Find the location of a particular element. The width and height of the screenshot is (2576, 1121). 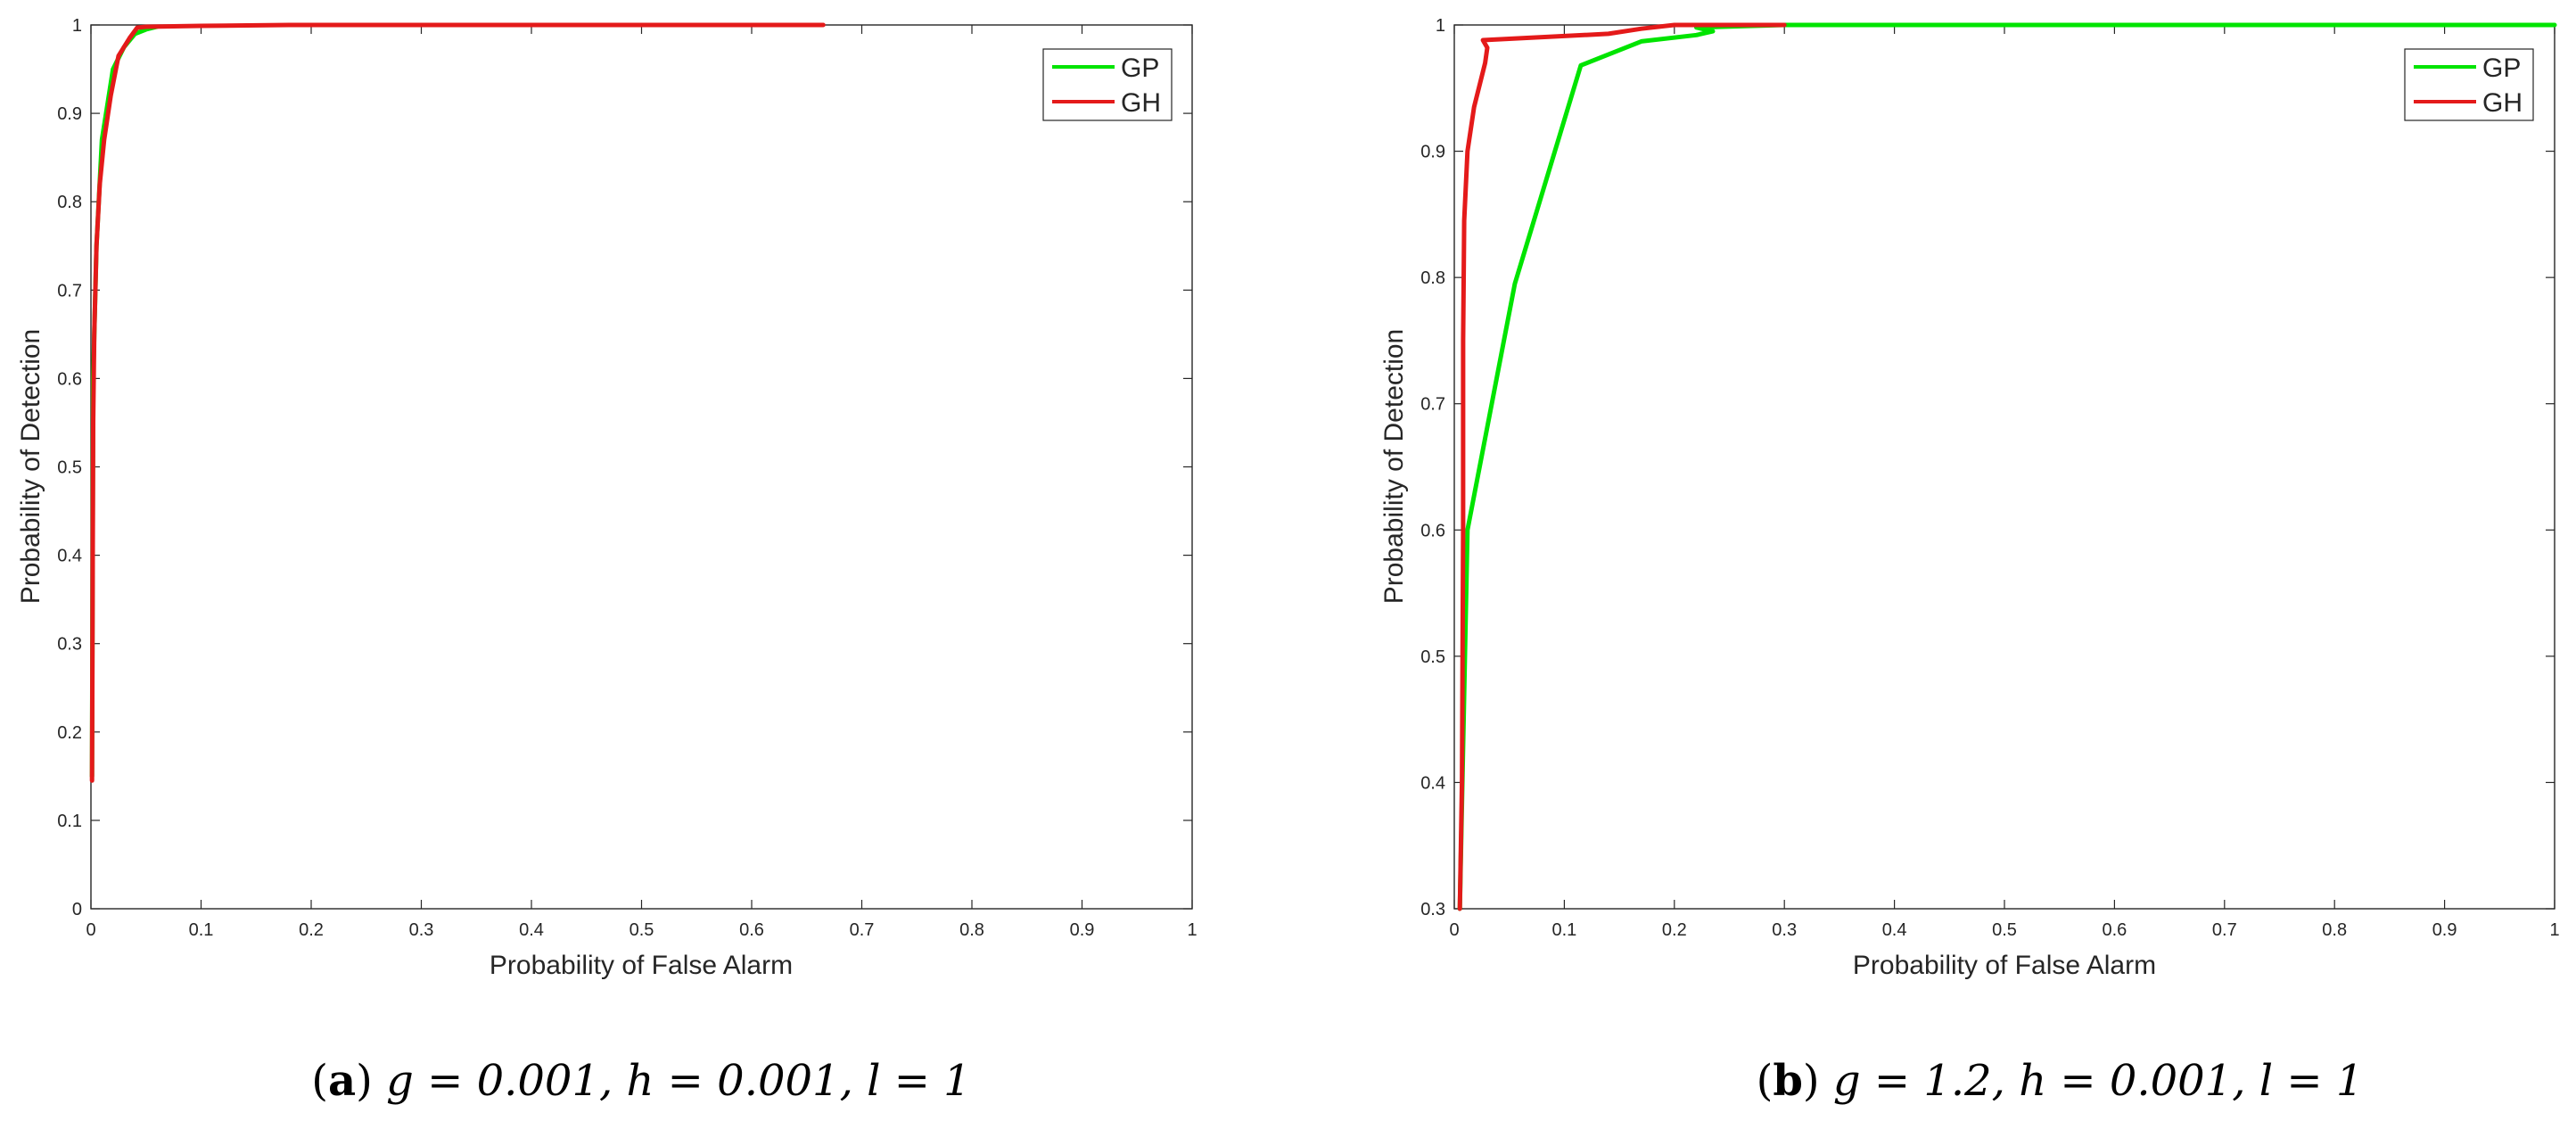

panel-b-x-tick-label: 0.4 is located at coordinates (1894, 930).